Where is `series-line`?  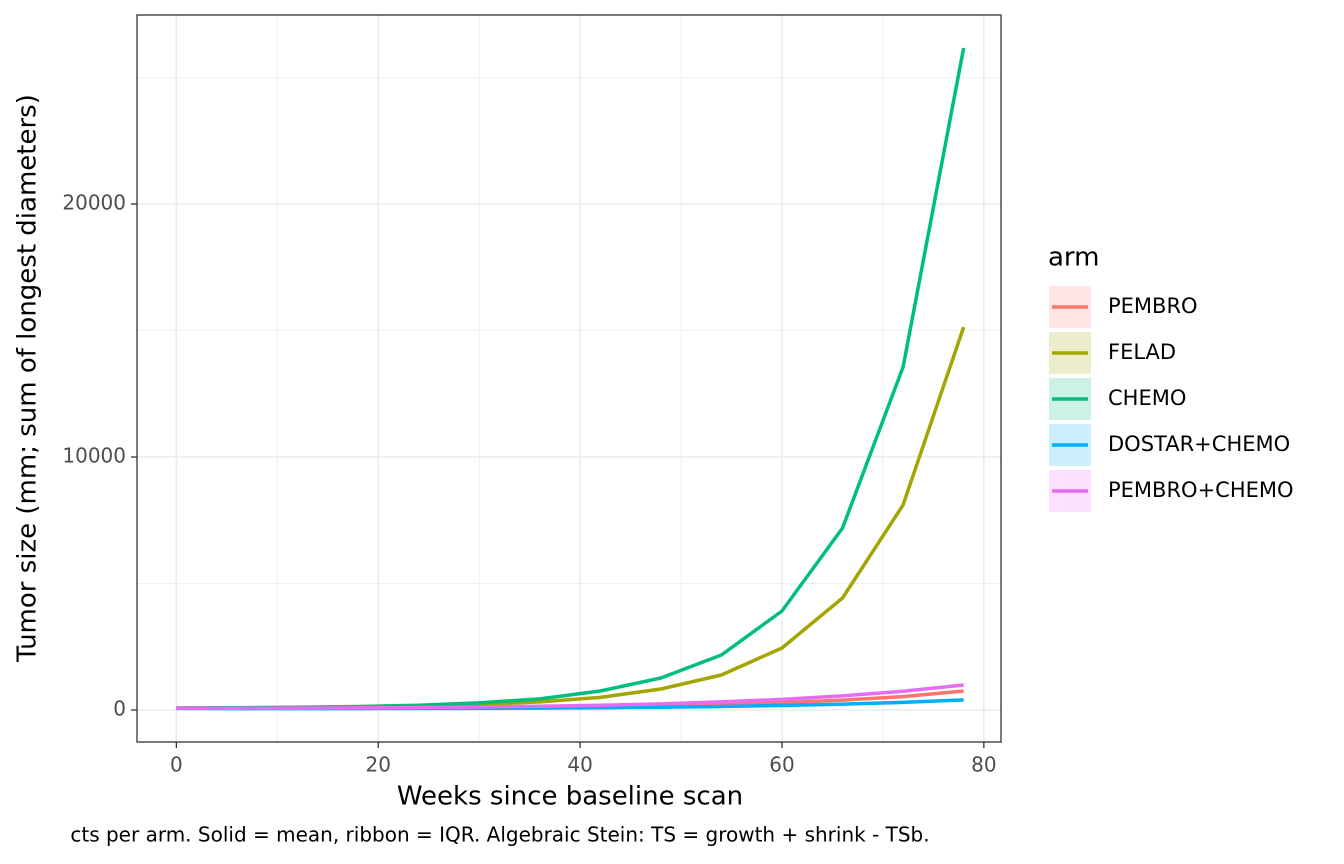
series-line is located at coordinates (570, 696).